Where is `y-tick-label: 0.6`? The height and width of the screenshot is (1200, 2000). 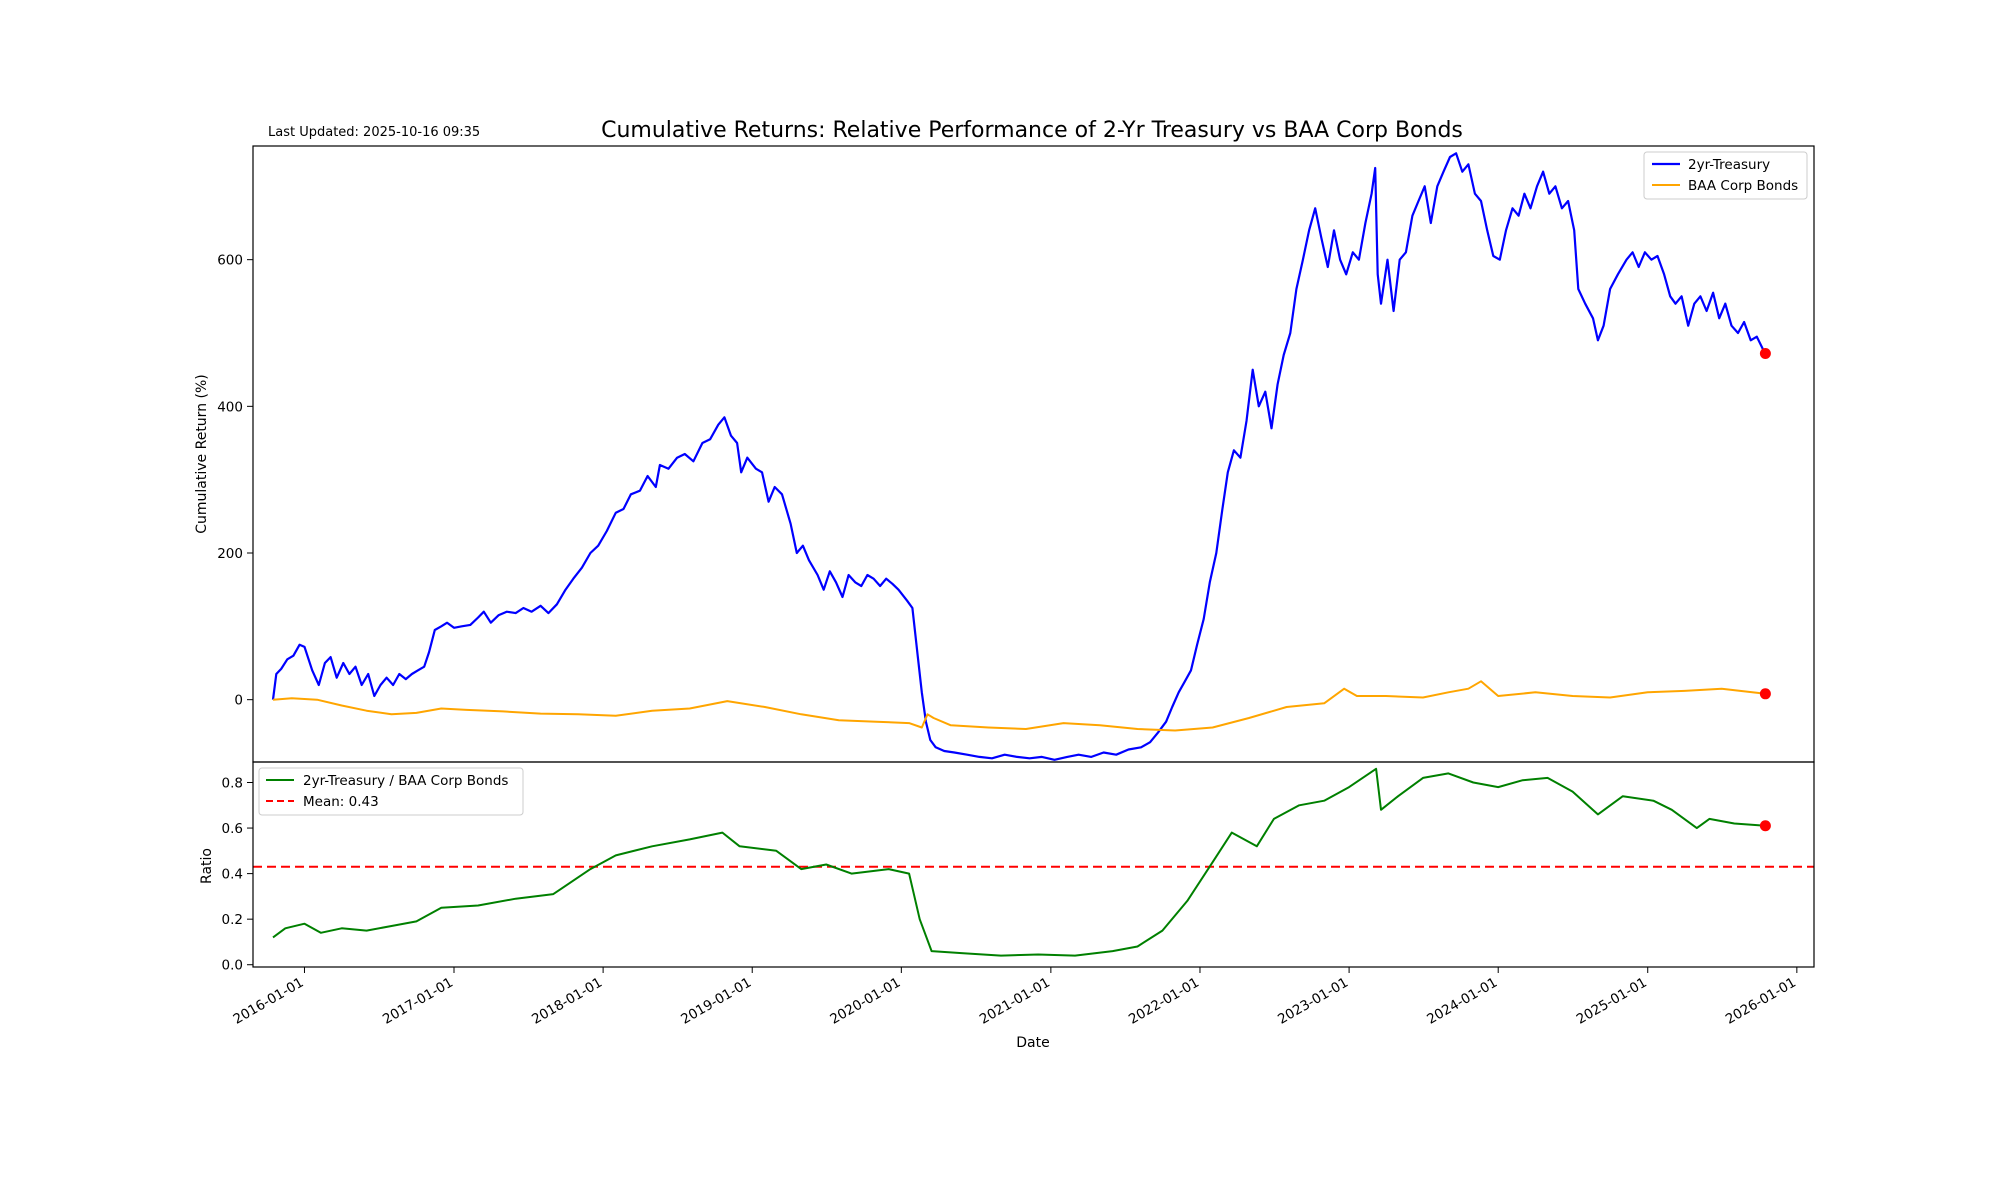 y-tick-label: 0.6 is located at coordinates (232, 829).